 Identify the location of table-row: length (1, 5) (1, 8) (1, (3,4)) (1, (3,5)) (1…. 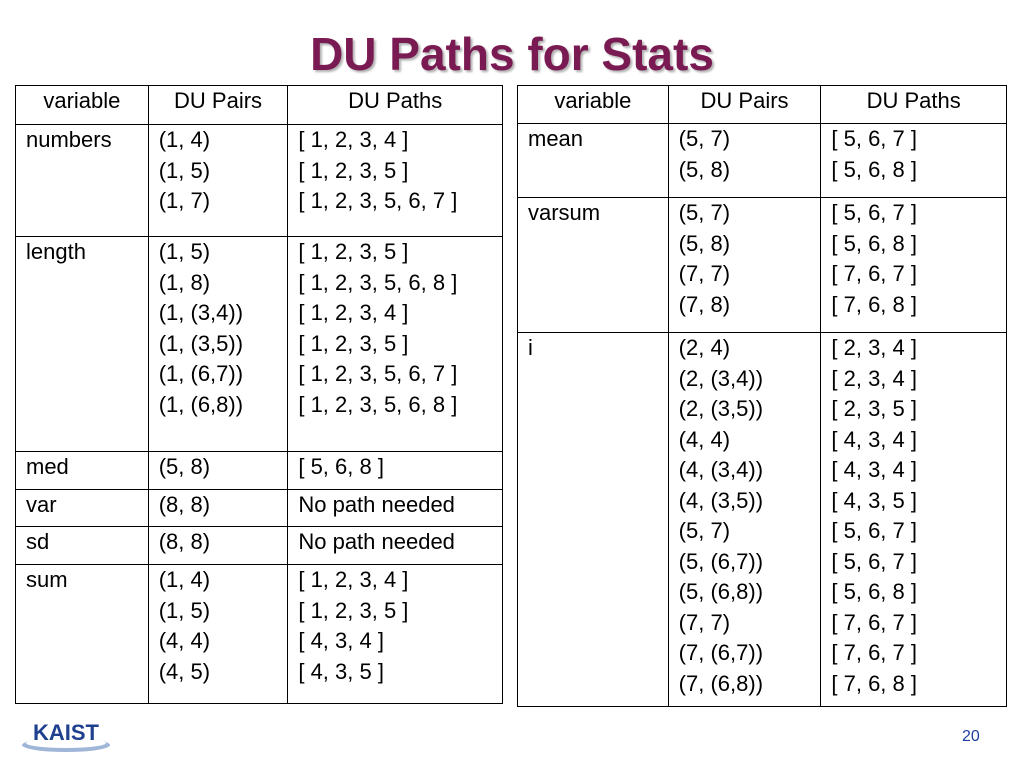
(259, 344).